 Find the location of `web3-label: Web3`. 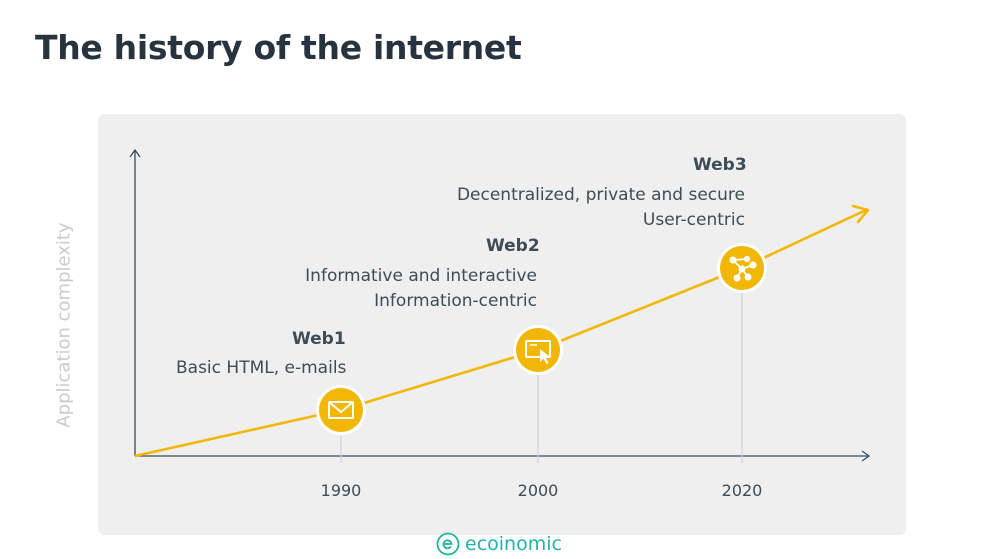

web3-label: Web3 is located at coordinates (720, 165).